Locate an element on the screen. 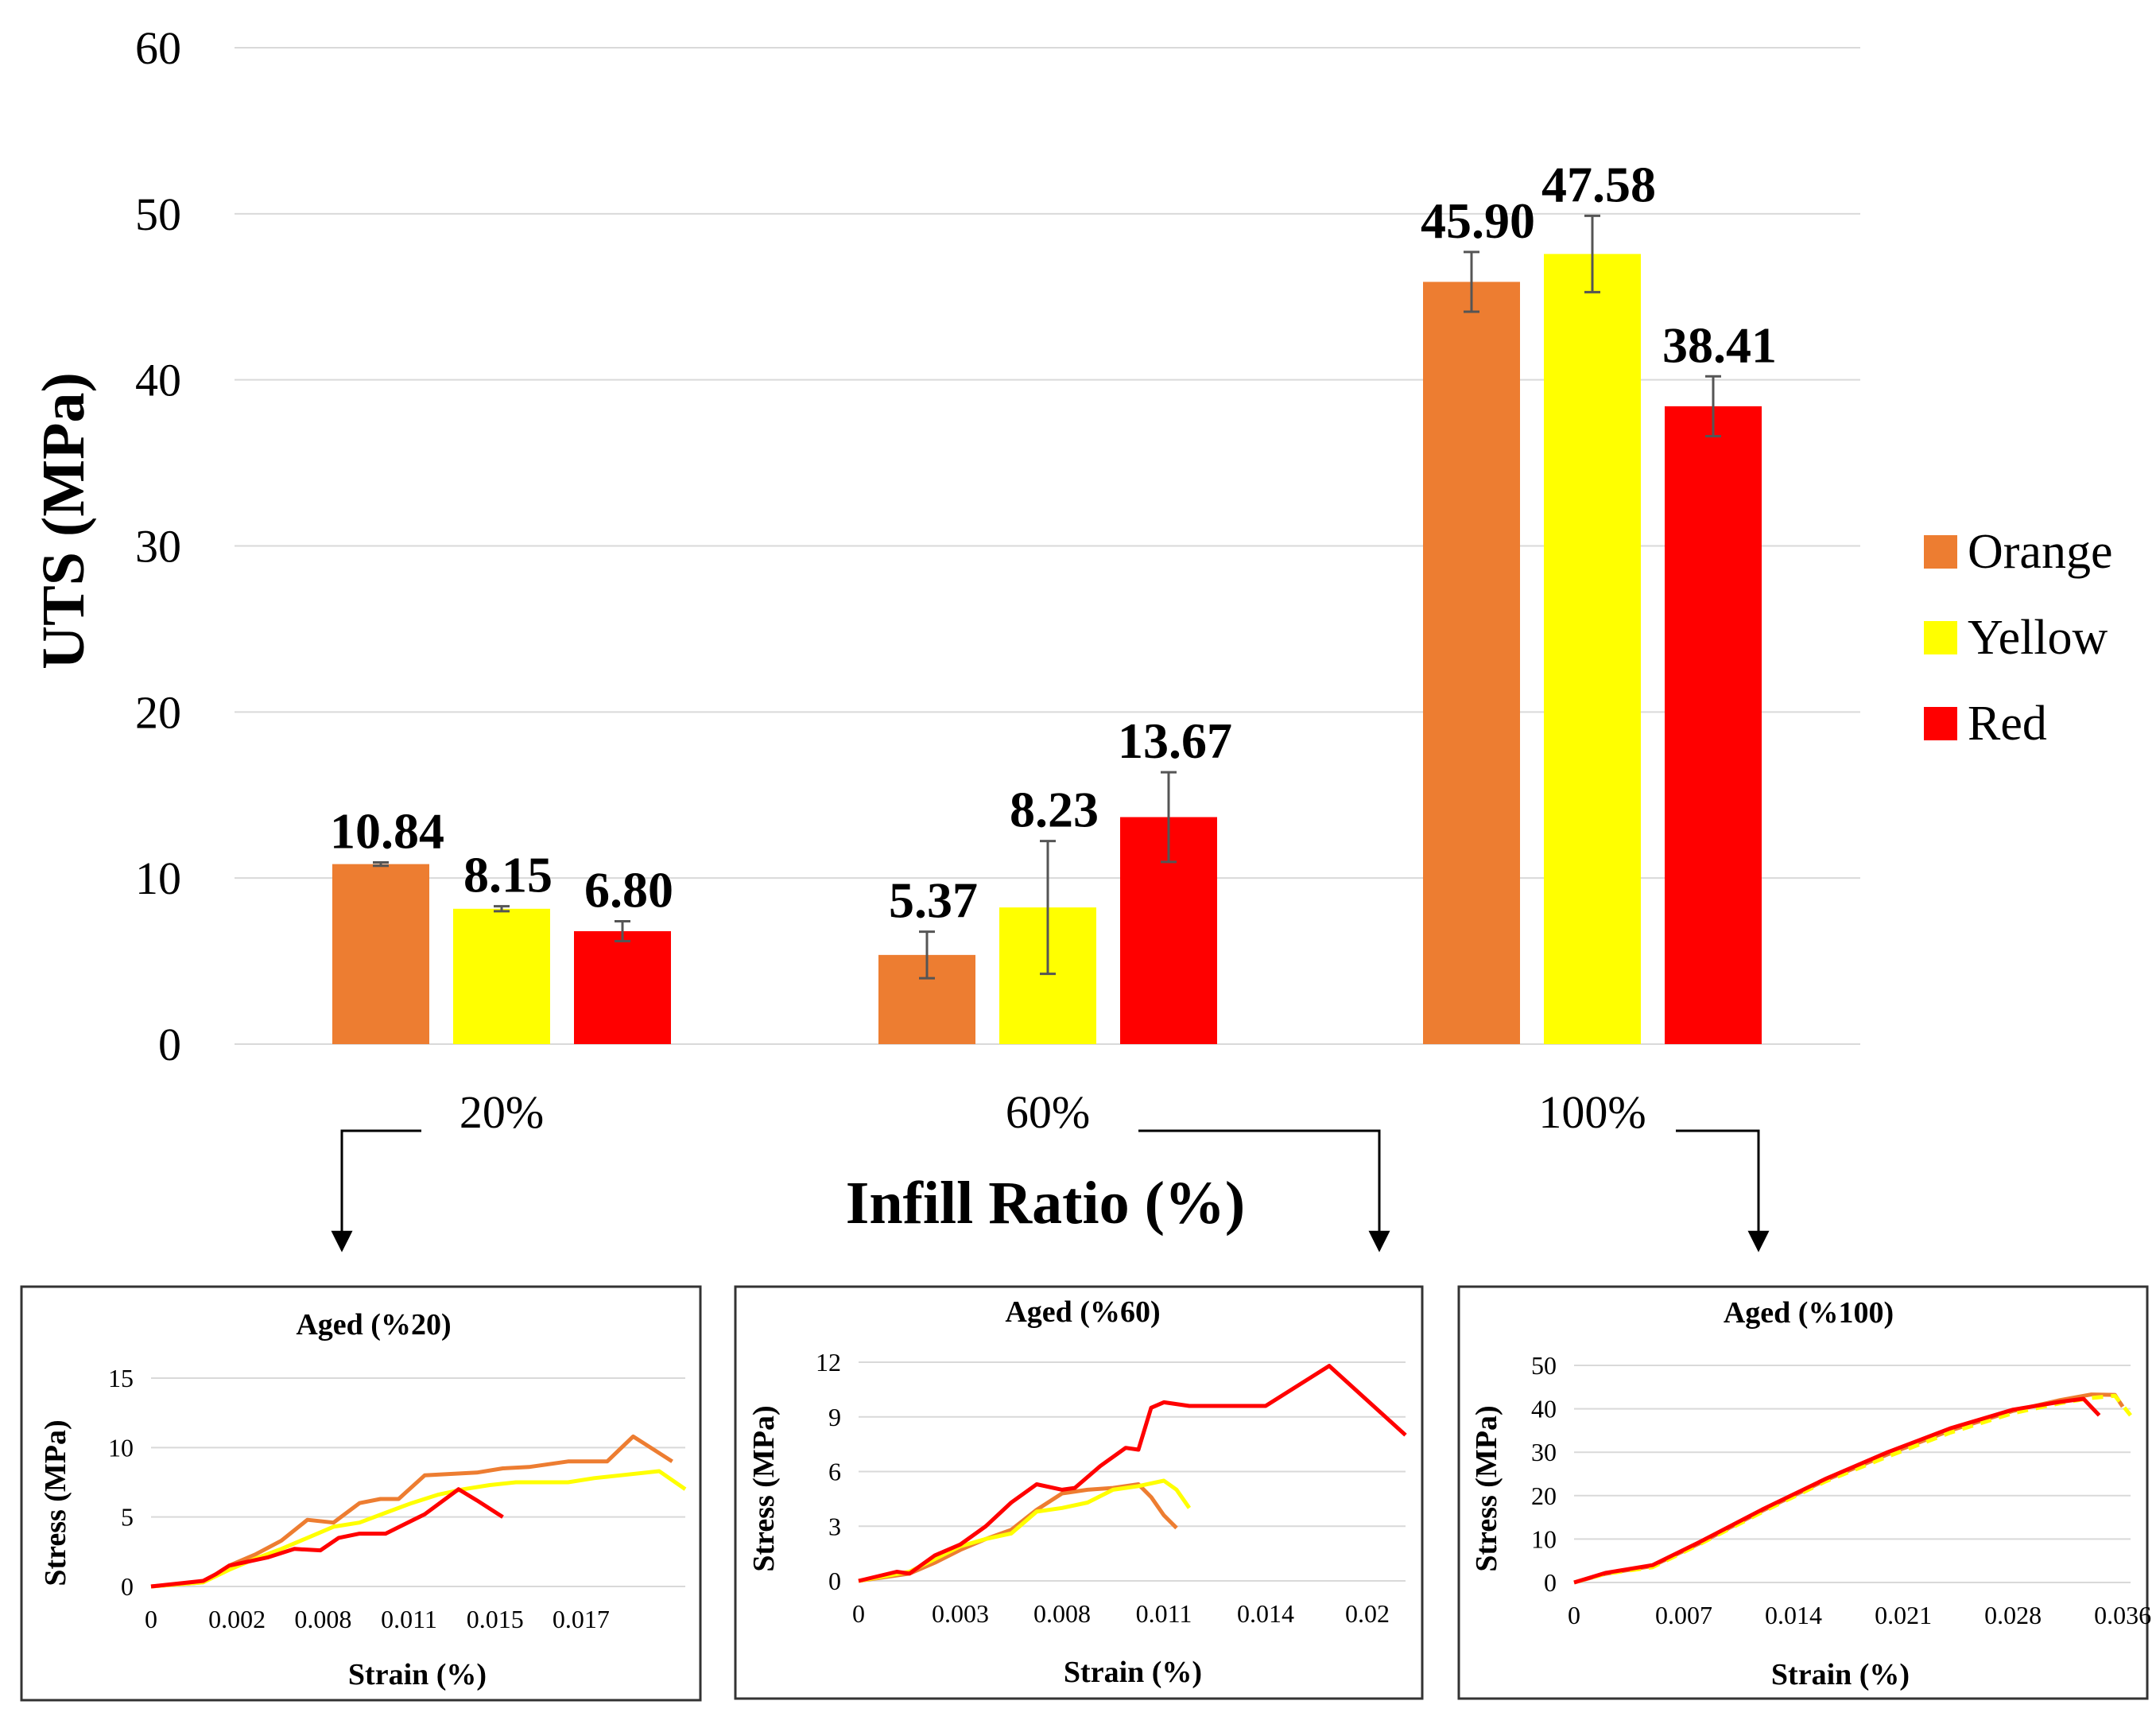 This screenshot has width=2156, height=1728. data-label: 13.67 is located at coordinates (1175, 741).